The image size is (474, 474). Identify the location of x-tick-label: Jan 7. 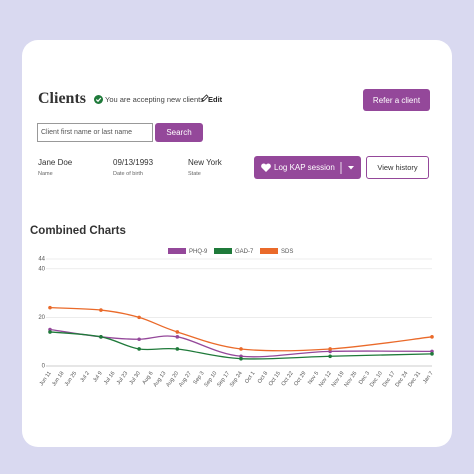
(428, 378).